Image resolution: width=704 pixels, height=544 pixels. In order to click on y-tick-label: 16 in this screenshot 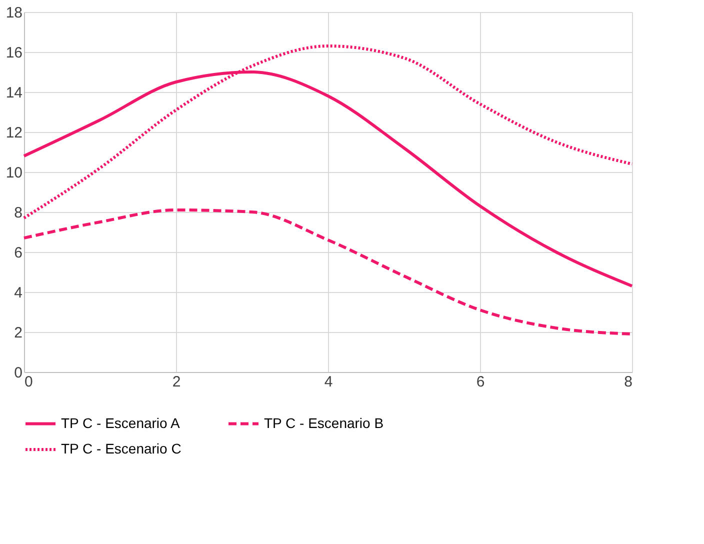, I will do `click(14, 53)`.